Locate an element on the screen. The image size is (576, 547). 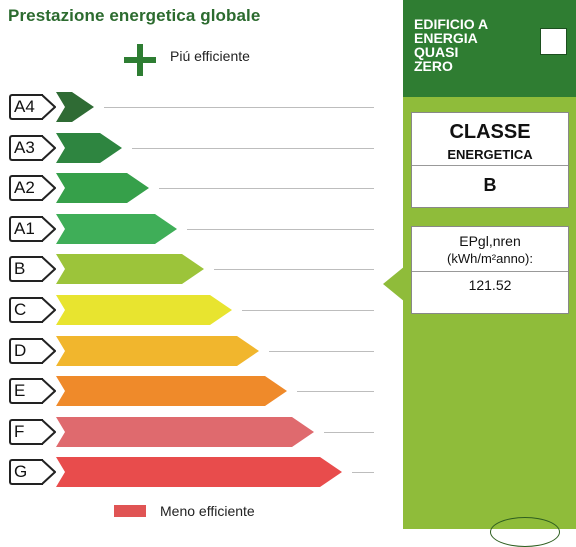
nzeb-label: EDIFICIO A ENERGIA QUASI ZERO is located at coordinates (451, 45).